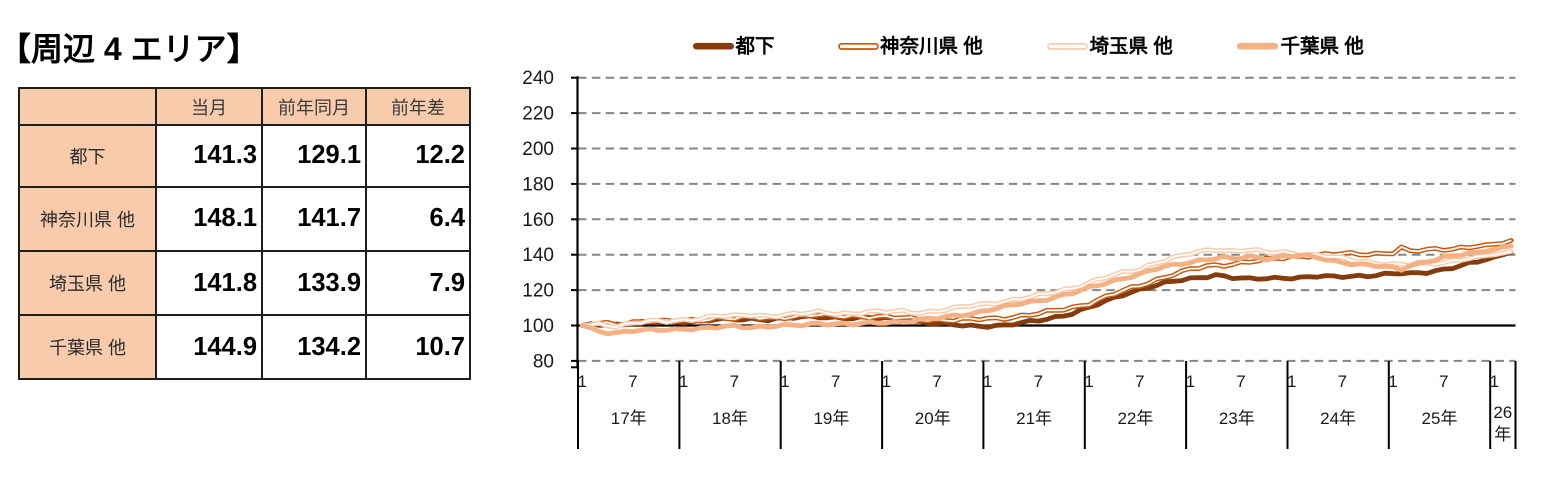 The width and height of the screenshot is (1552, 483). Describe the element at coordinates (1502, 434) in the screenshot. I see `svg-text: 年` at that location.